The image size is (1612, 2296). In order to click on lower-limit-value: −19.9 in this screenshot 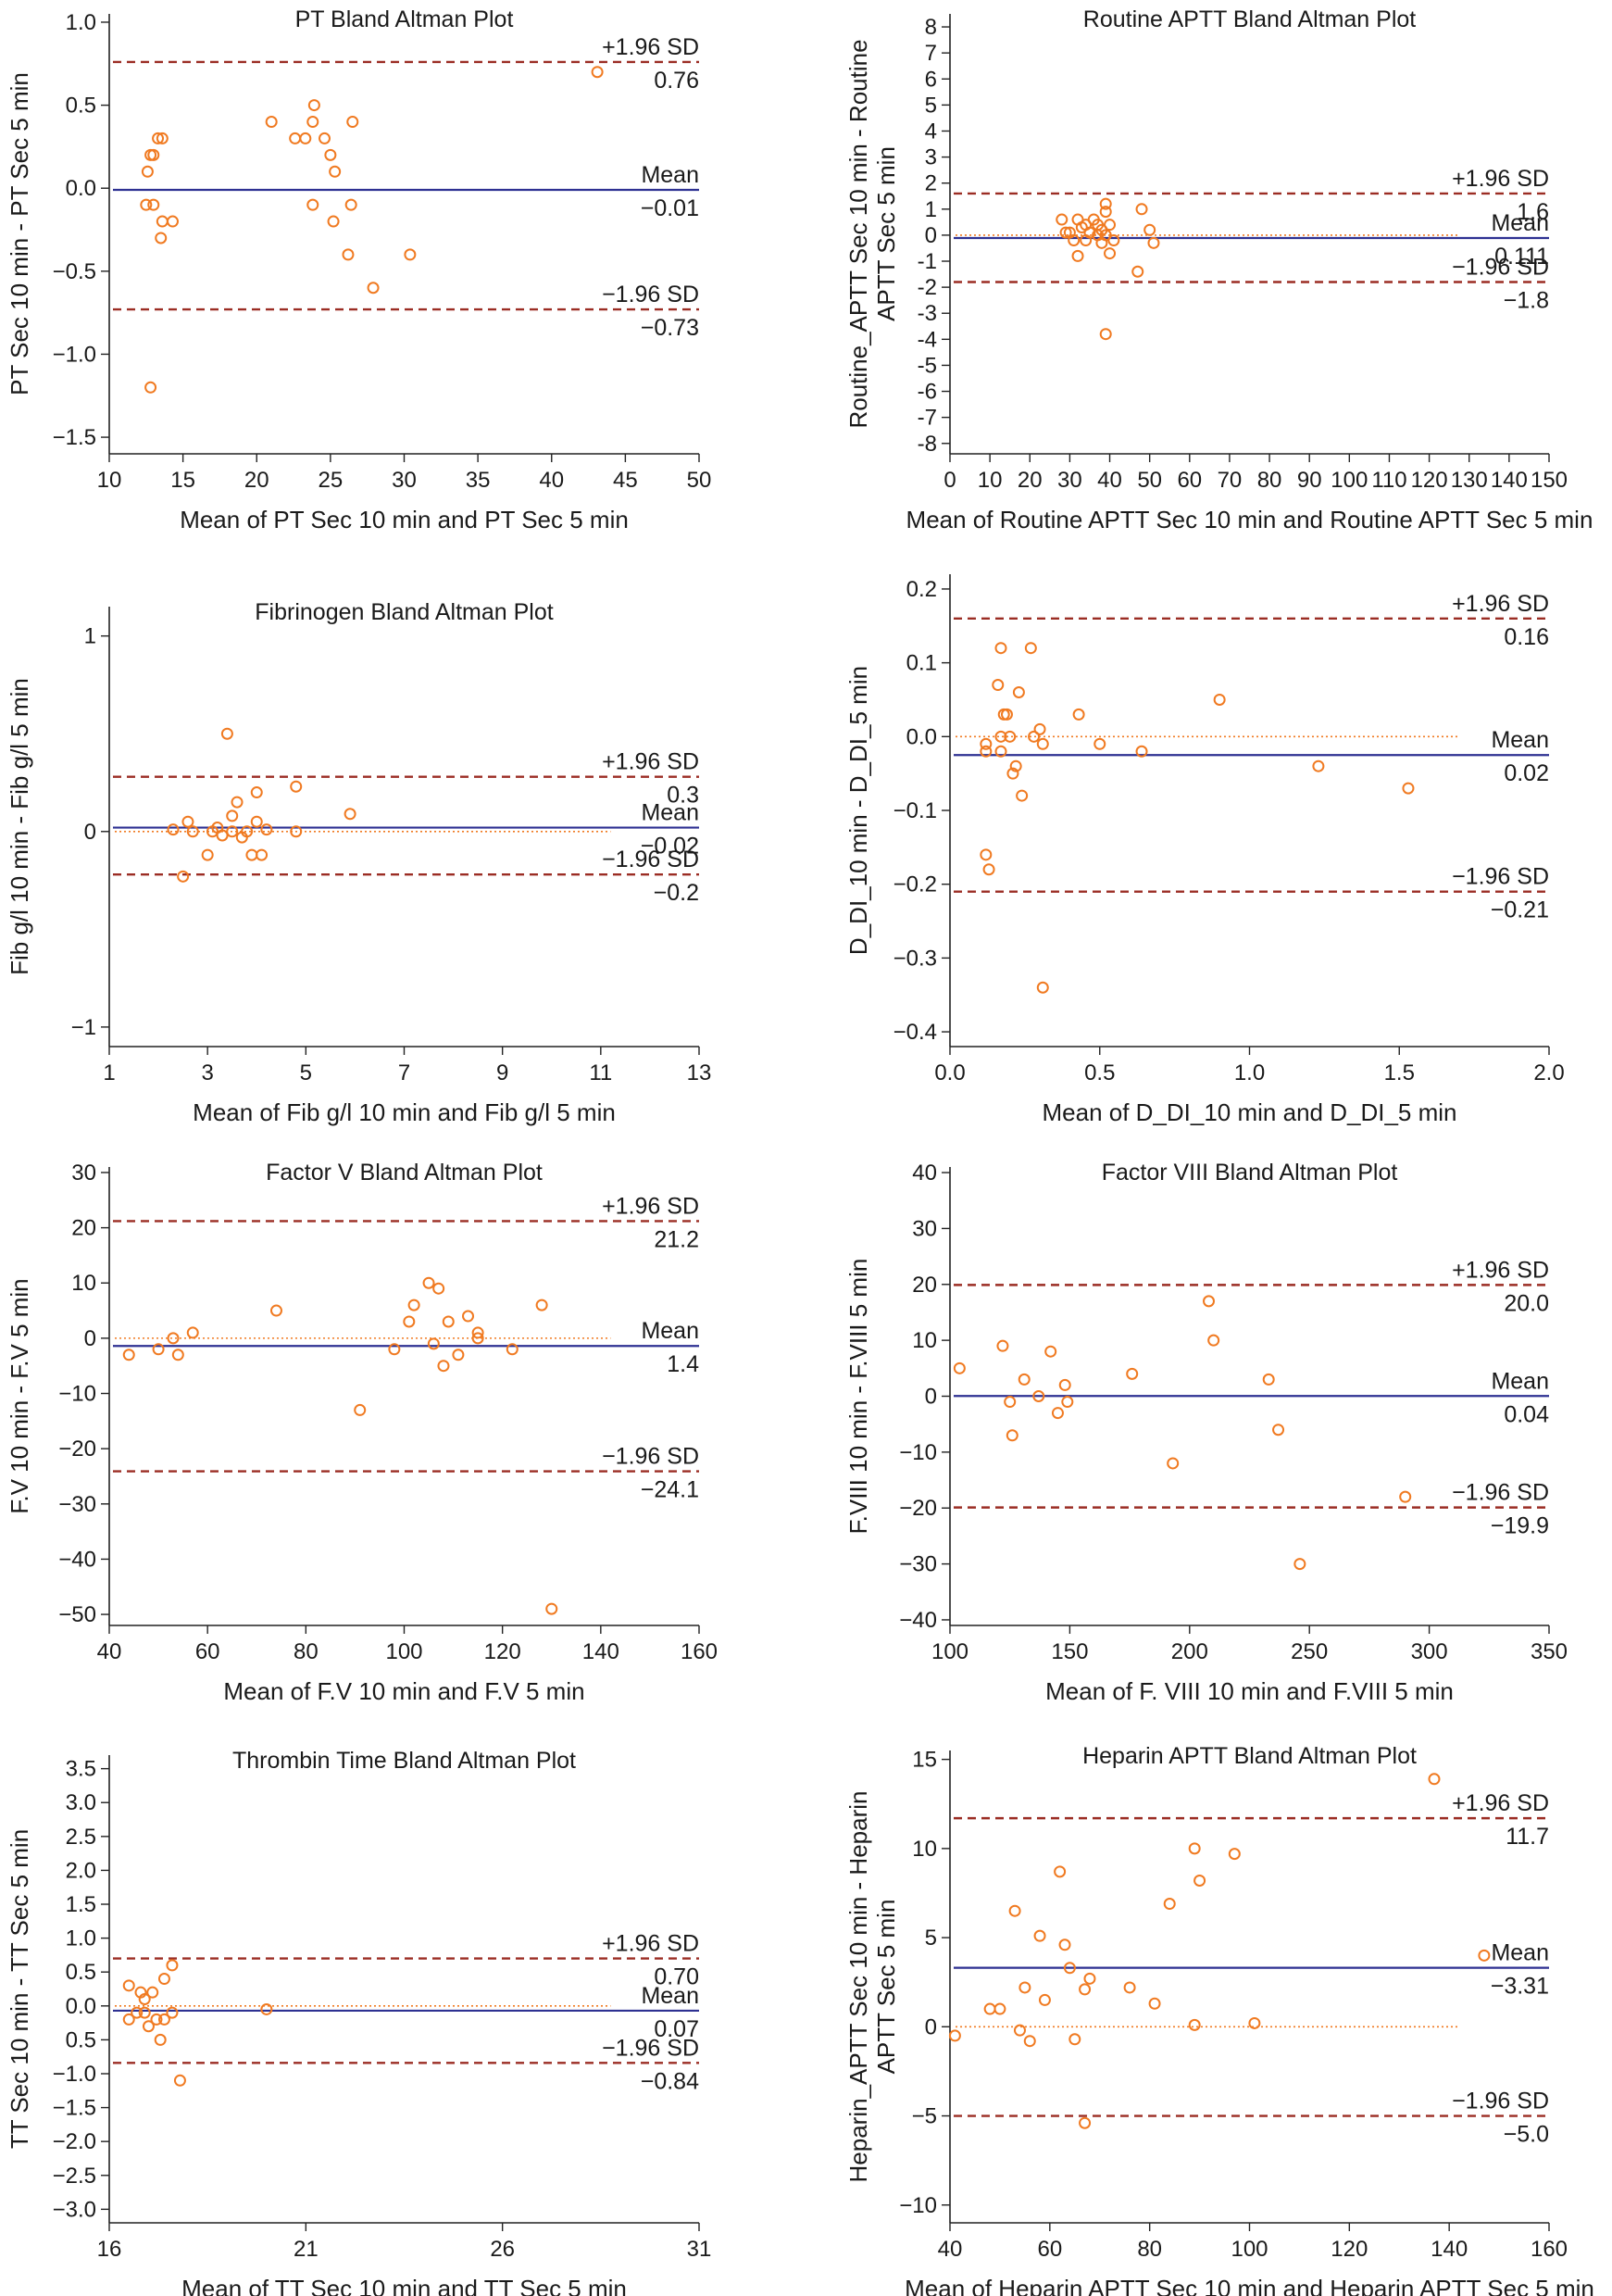, I will do `click(1520, 1526)`.